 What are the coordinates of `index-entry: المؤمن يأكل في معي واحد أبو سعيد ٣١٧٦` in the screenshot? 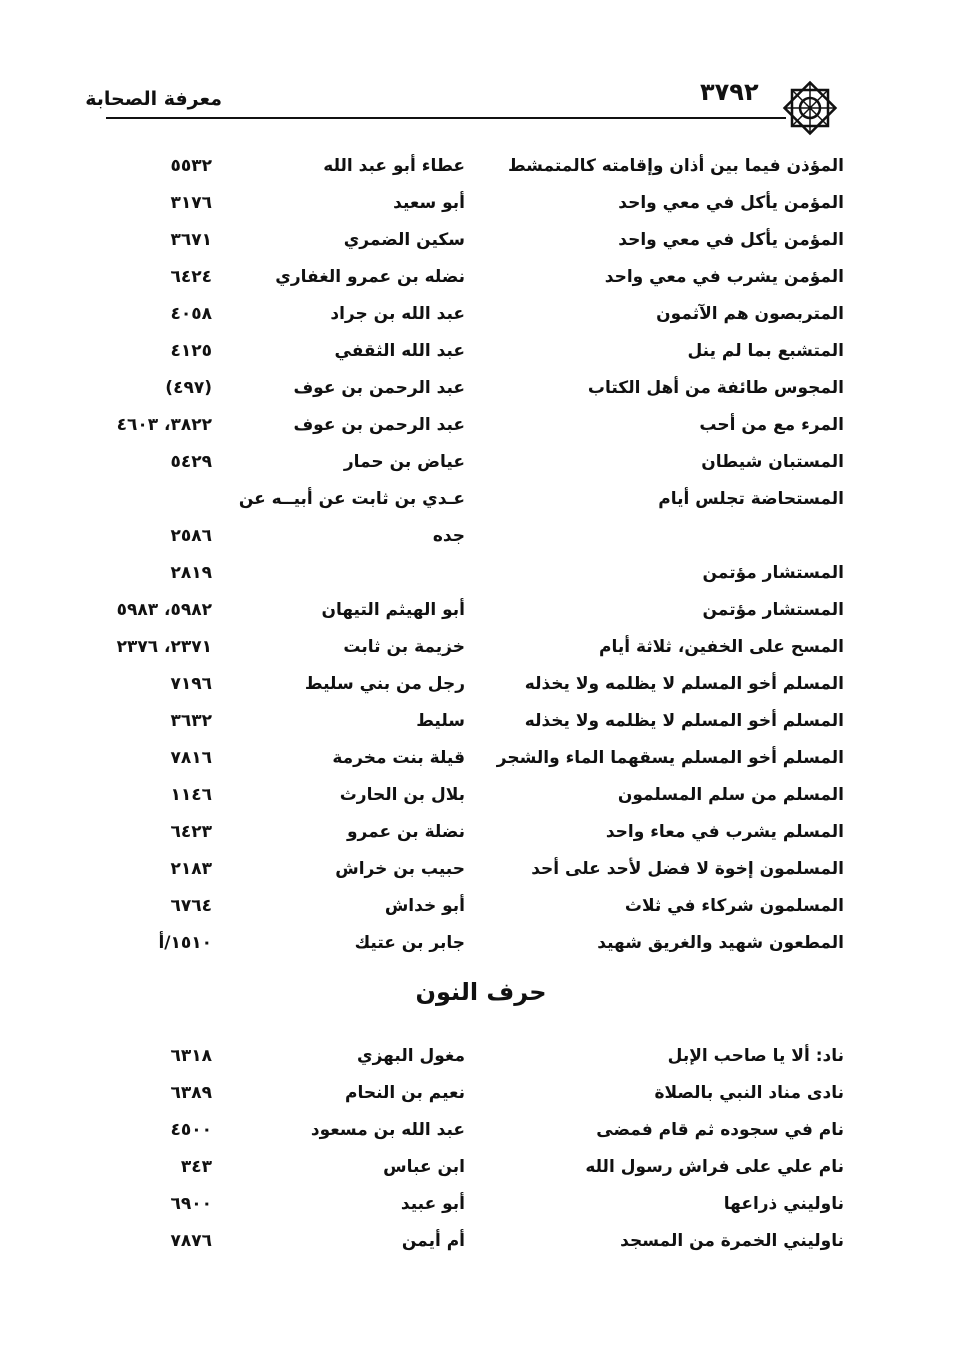 It's located at (481, 205).